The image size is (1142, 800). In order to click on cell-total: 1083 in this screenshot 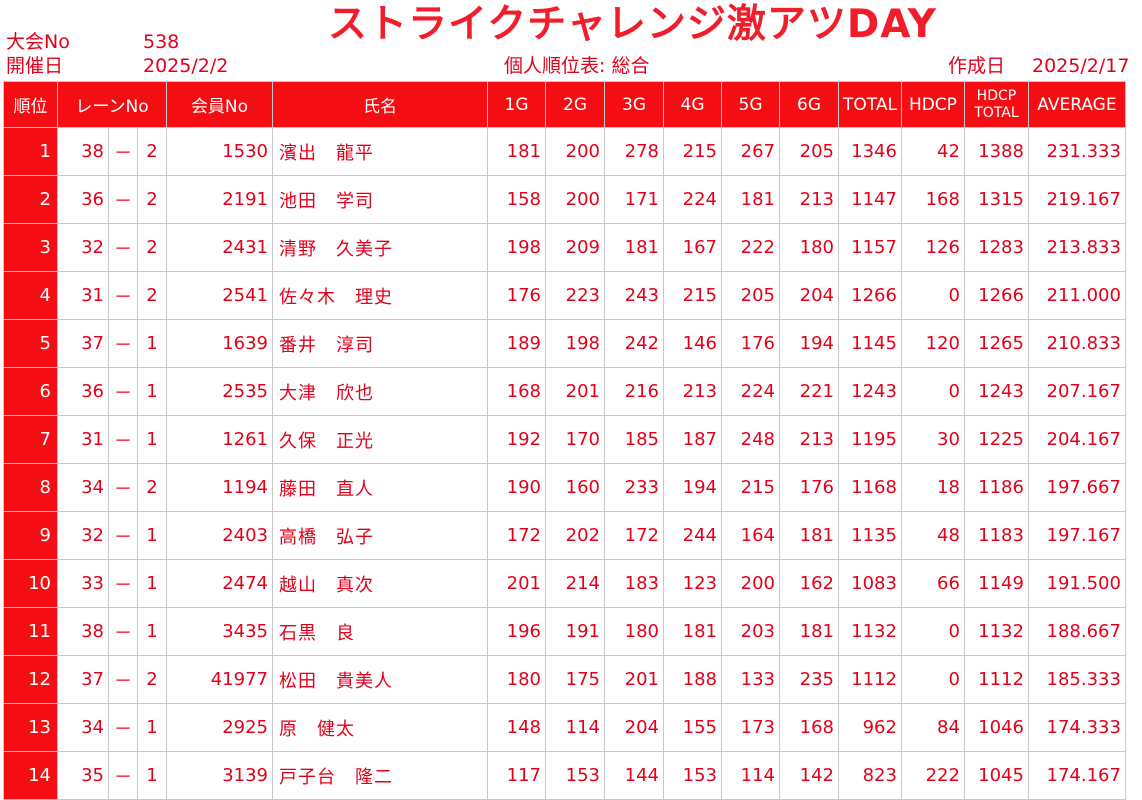, I will do `click(870, 583)`.